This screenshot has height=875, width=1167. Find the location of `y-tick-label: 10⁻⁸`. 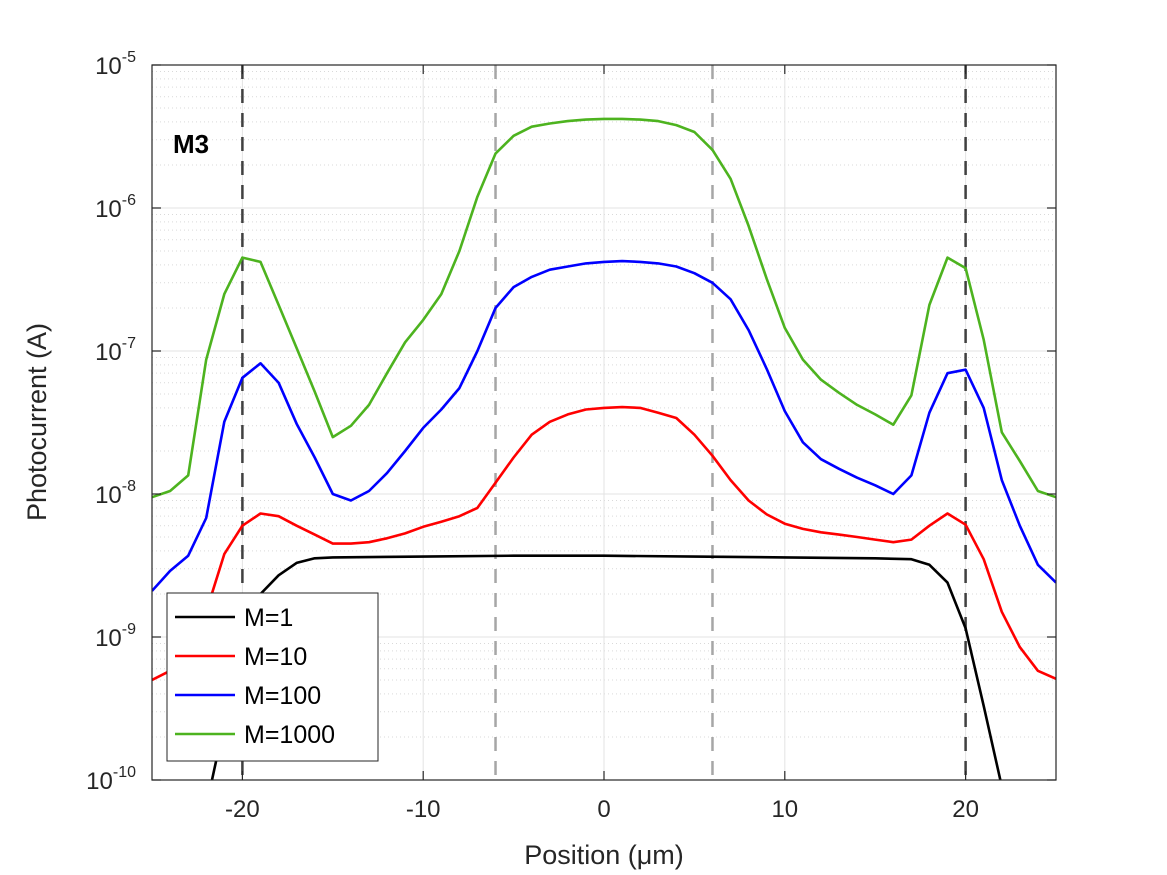

y-tick-label: 10⁻⁸ is located at coordinates (115, 493).